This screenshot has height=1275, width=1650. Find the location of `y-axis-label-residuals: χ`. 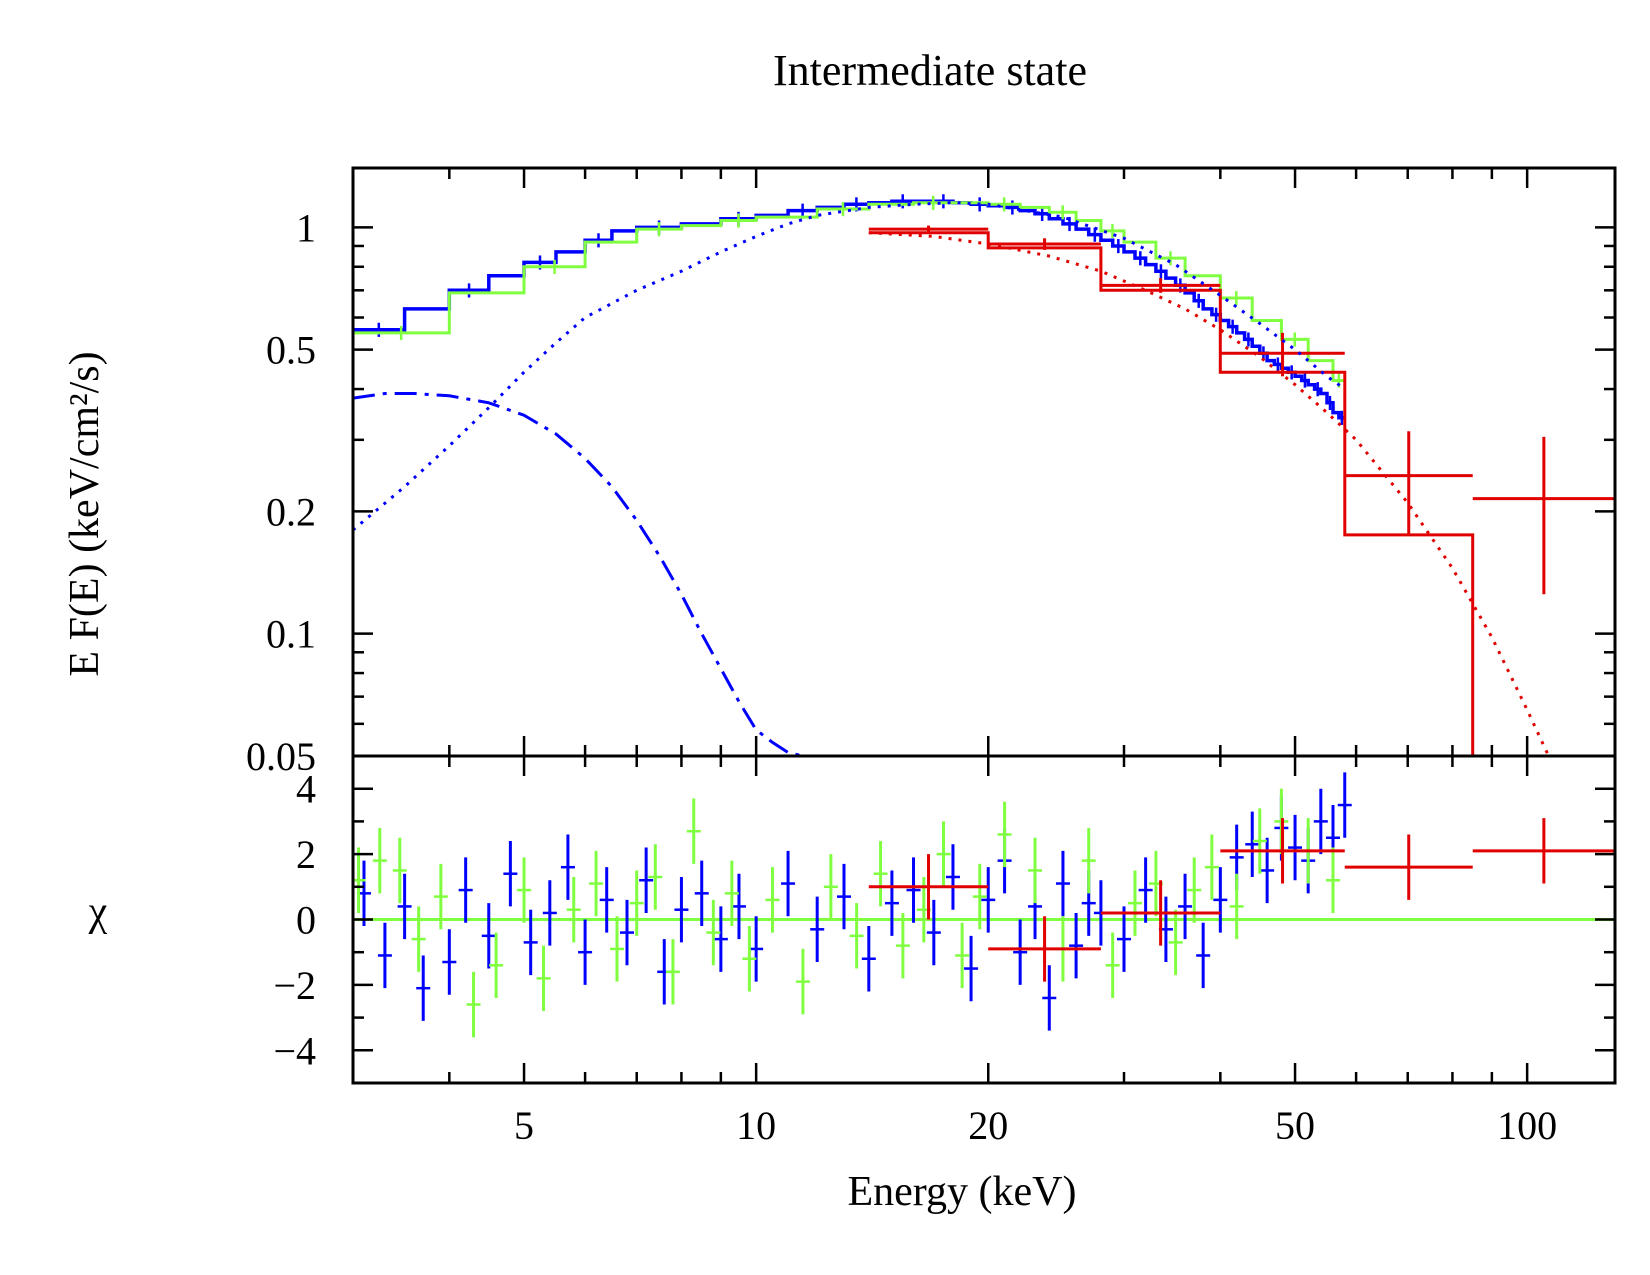

y-axis-label-residuals: χ is located at coordinates (98, 912).